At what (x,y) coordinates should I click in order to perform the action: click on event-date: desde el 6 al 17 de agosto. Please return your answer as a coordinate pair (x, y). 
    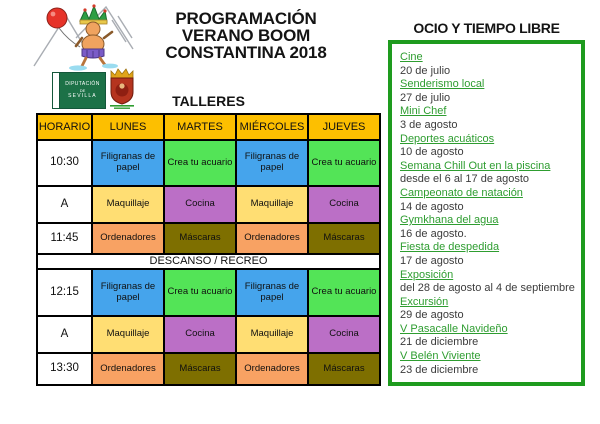
    Looking at the image, I should click on (465, 179).